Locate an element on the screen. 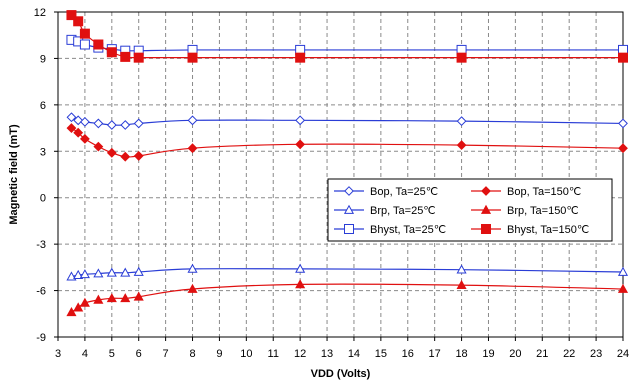 The height and width of the screenshot is (385, 639). x-tick-label: 5 is located at coordinates (112, 354).